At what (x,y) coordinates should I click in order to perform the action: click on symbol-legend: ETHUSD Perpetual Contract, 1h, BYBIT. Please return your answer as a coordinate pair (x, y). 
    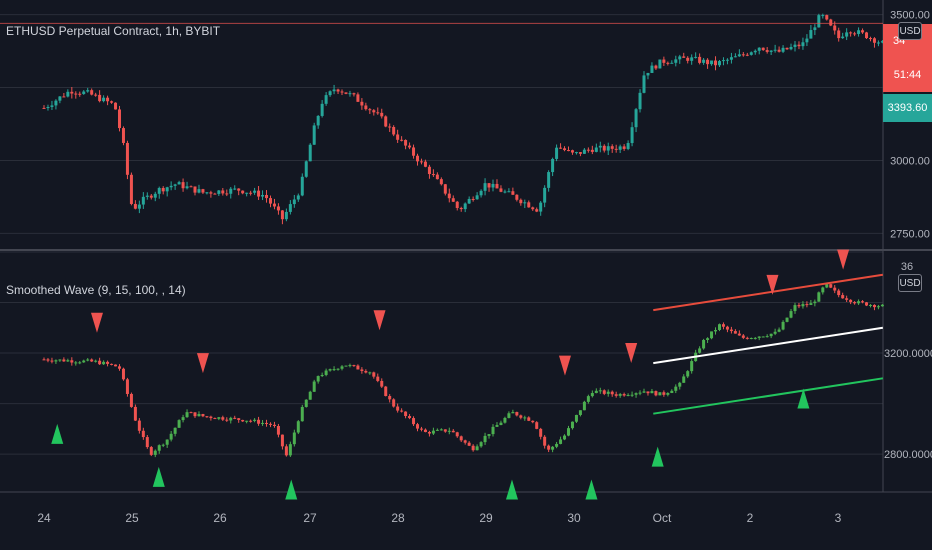
    Looking at the image, I should click on (113, 31).